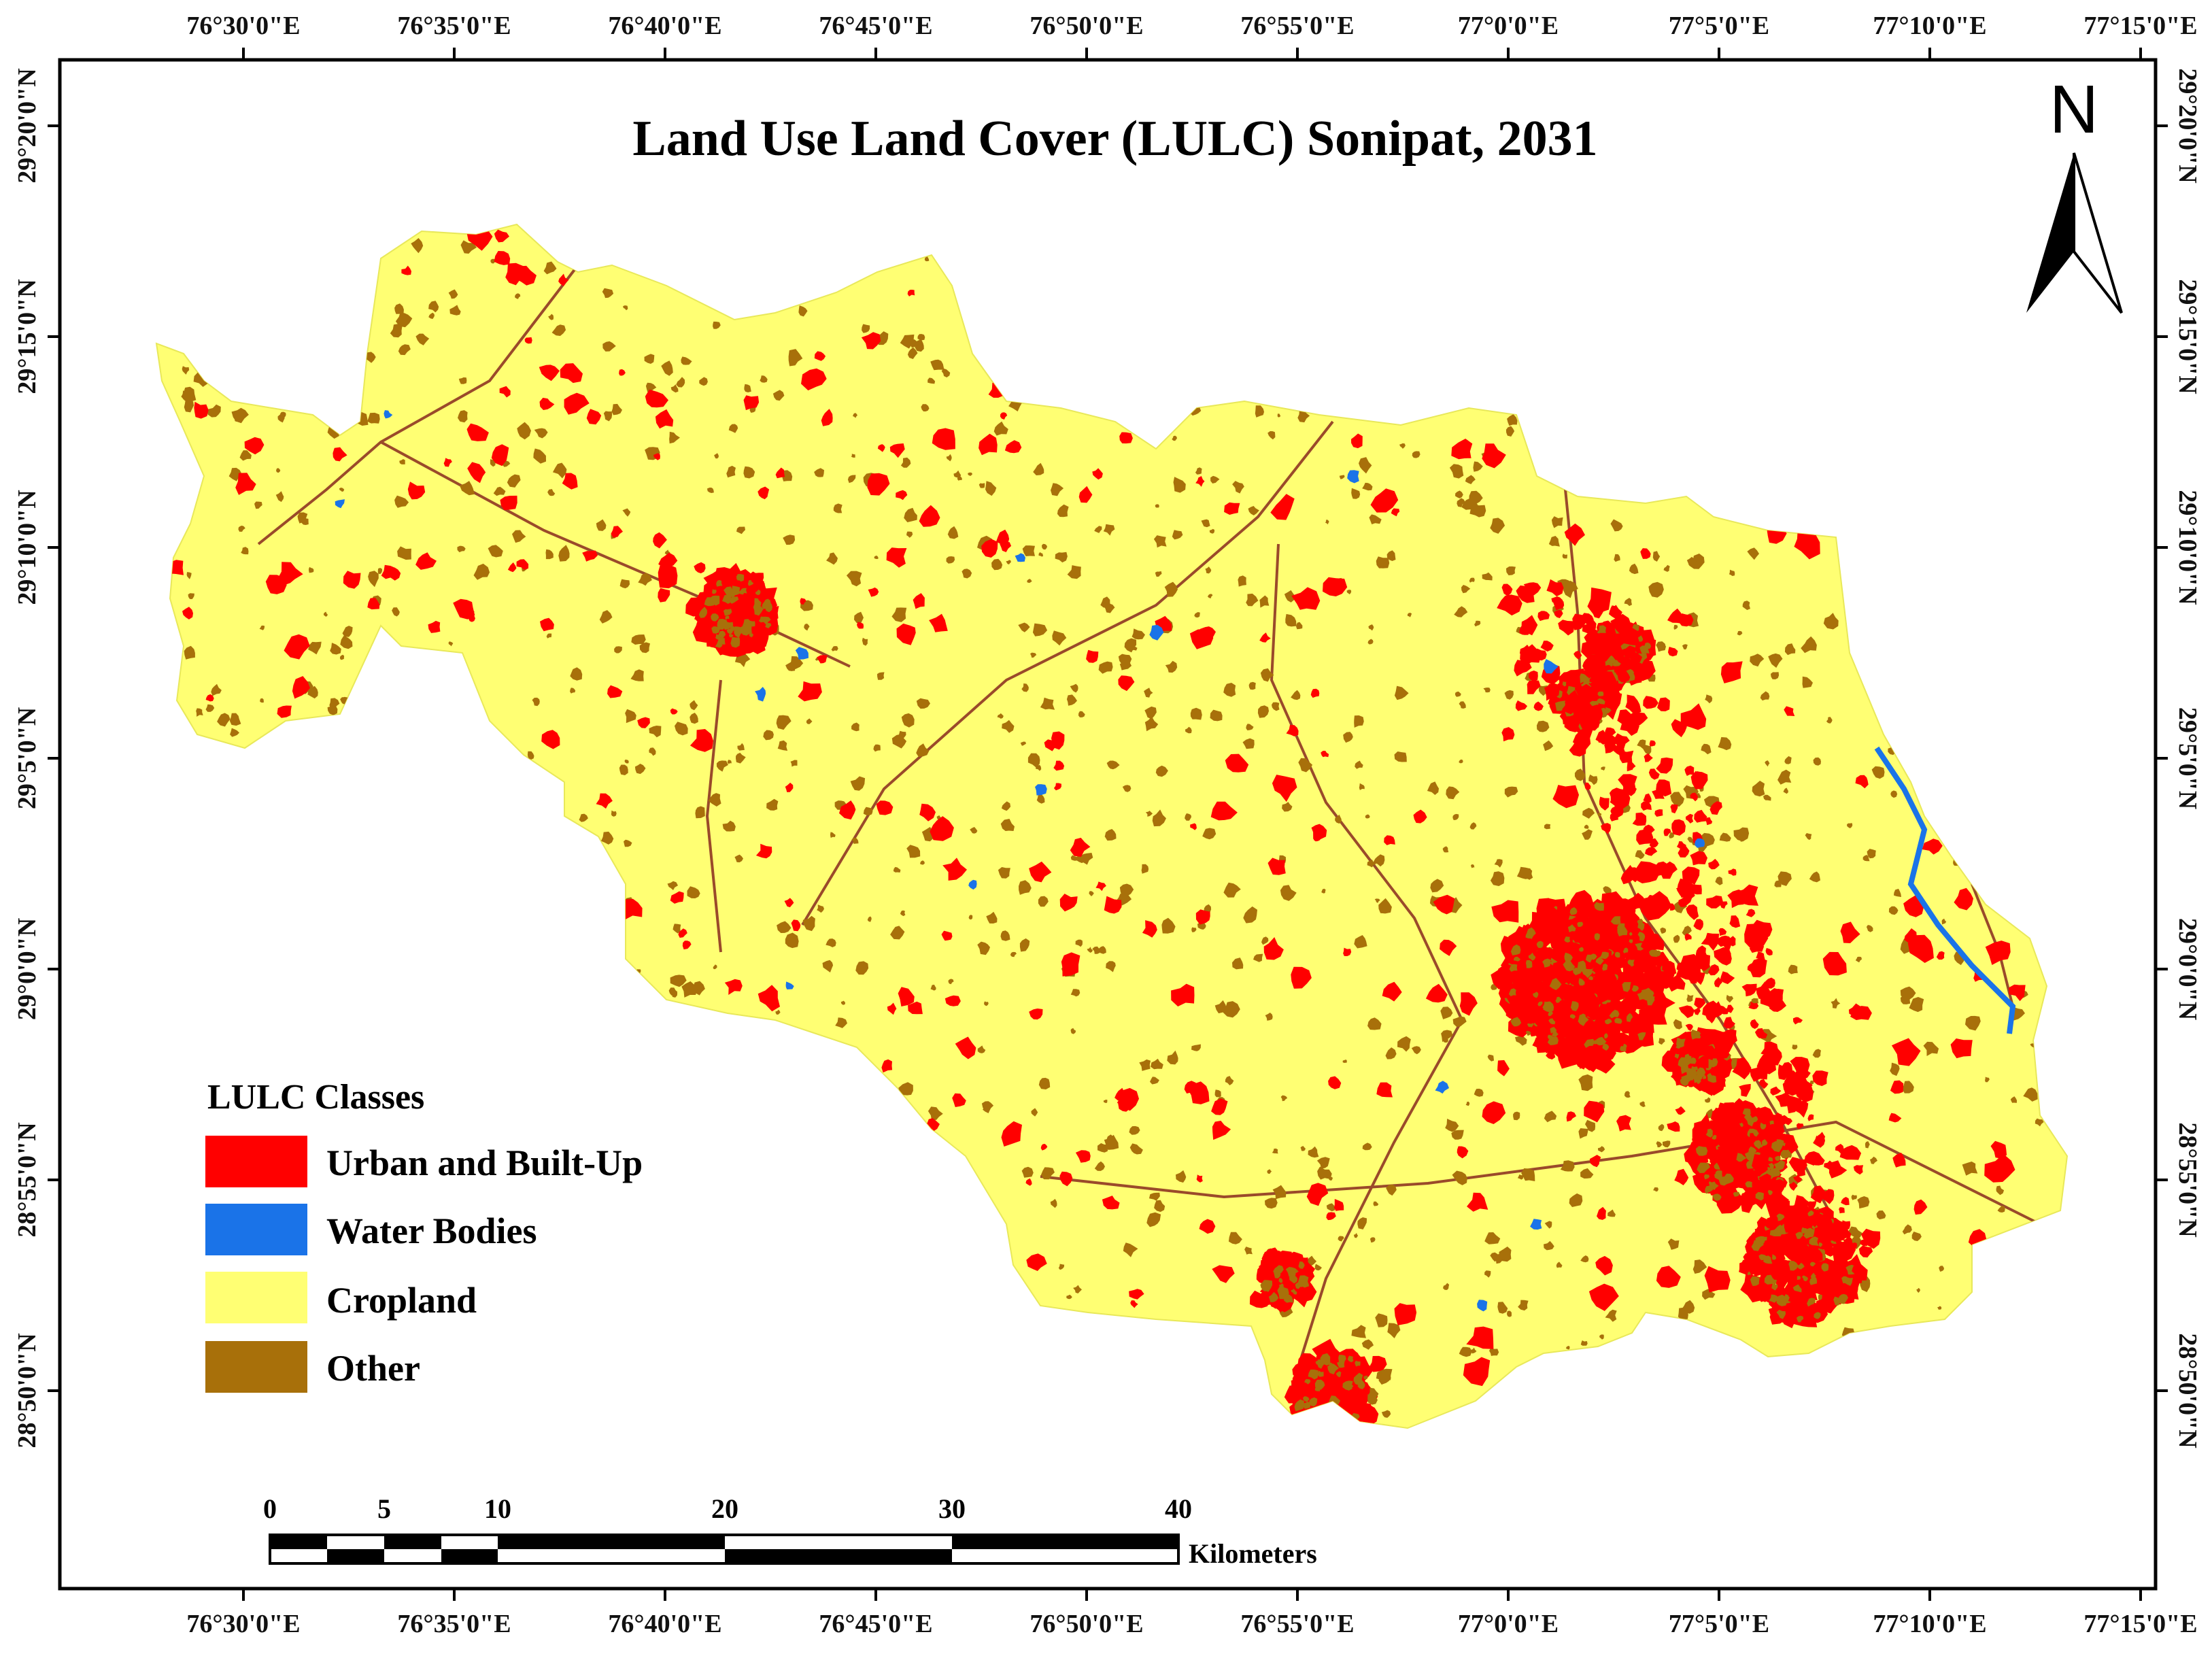 This screenshot has height=1660, width=2212. I want to click on longitude-label-top: 76°40'0"E, so click(664, 26).